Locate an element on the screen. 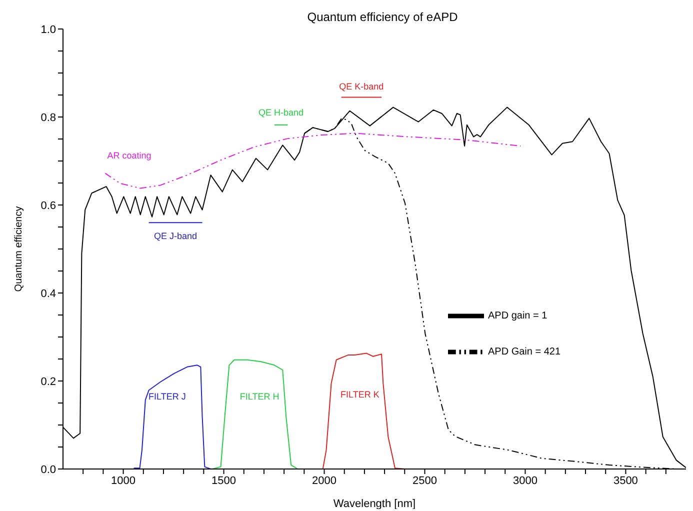 The height and width of the screenshot is (511, 693). x-tick-label: 1500 is located at coordinates (224, 480).